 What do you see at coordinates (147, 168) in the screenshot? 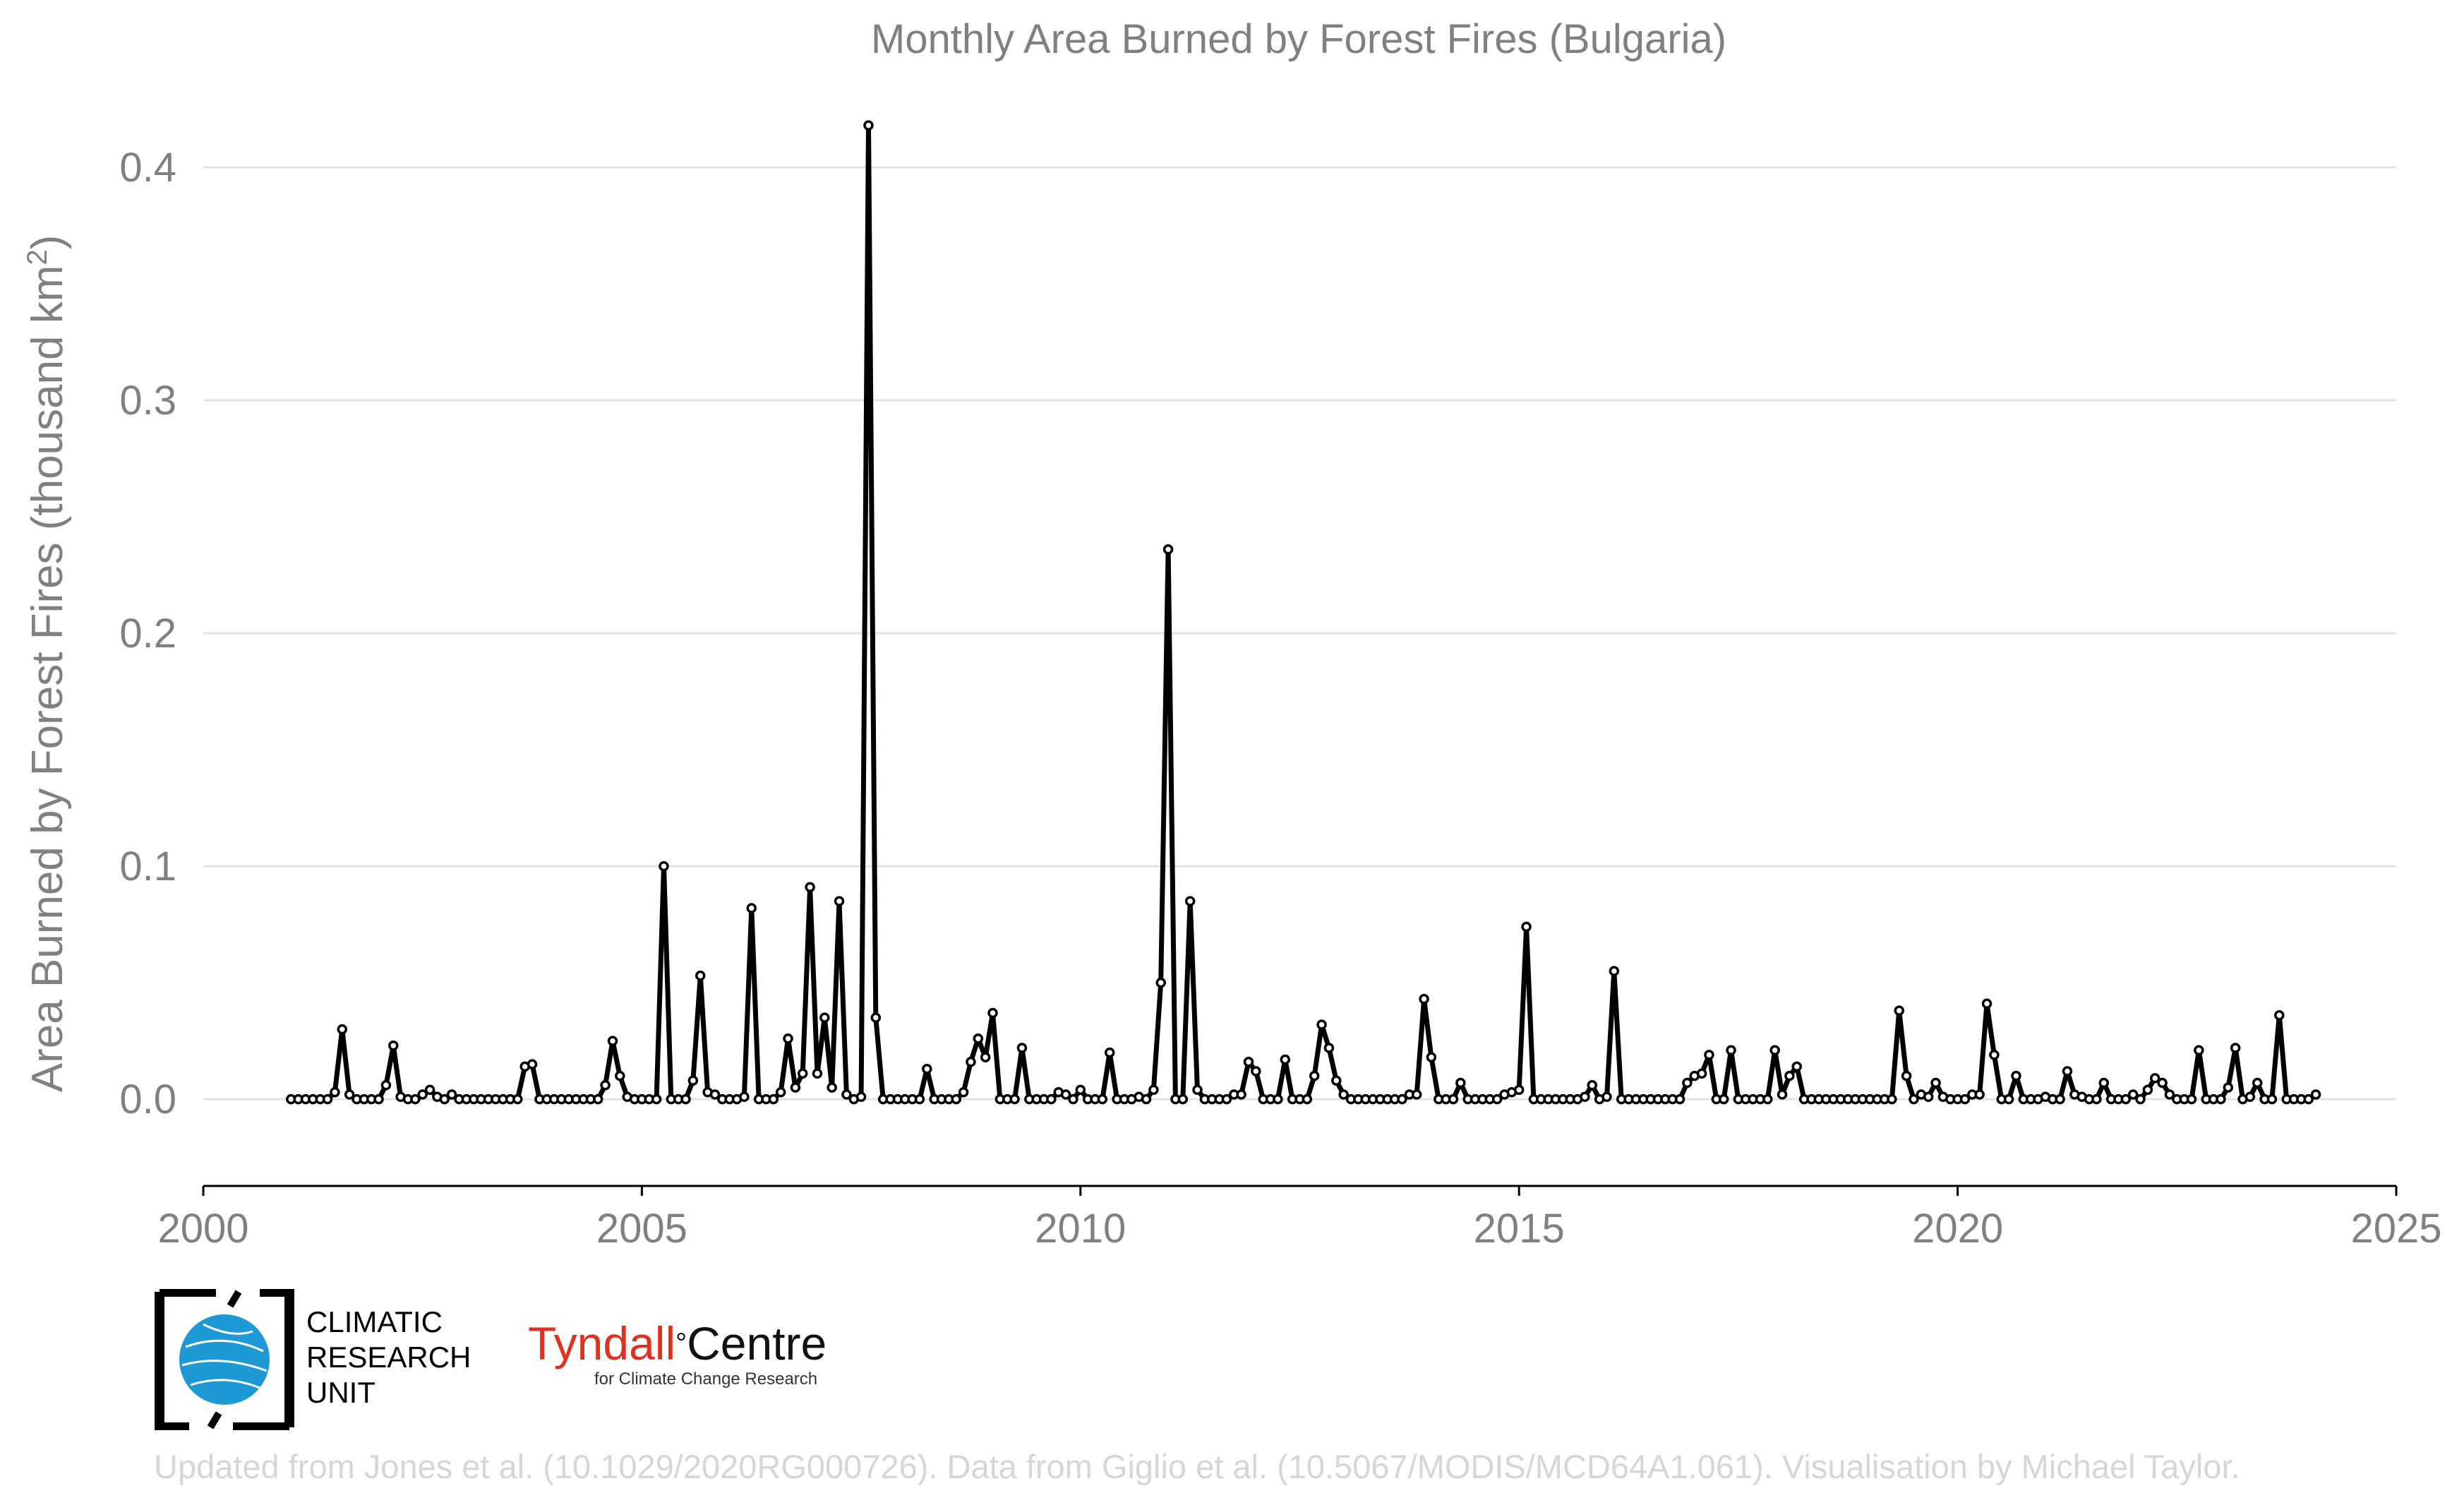
I see `y-tick-label: 0.4` at bounding box center [147, 168].